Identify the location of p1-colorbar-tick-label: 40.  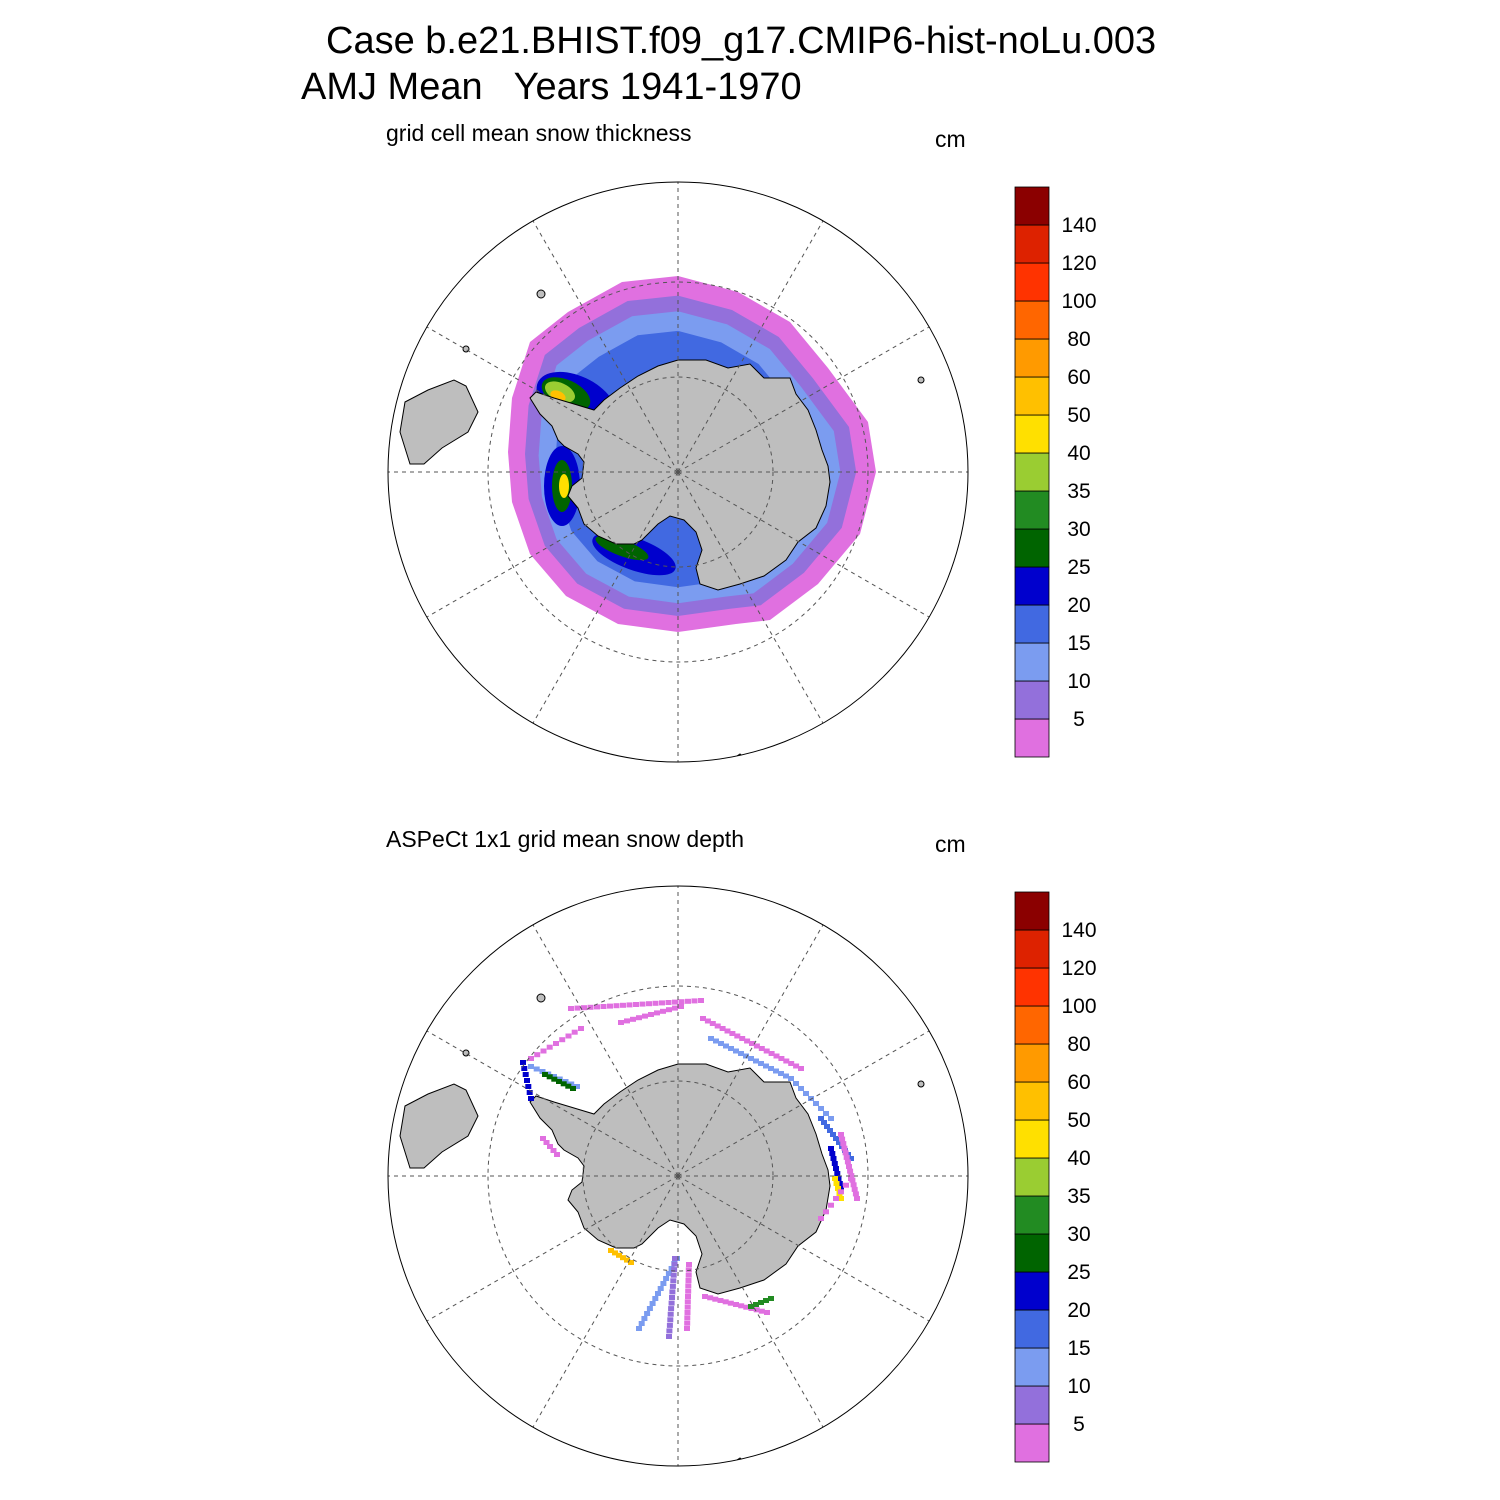
(1078, 453).